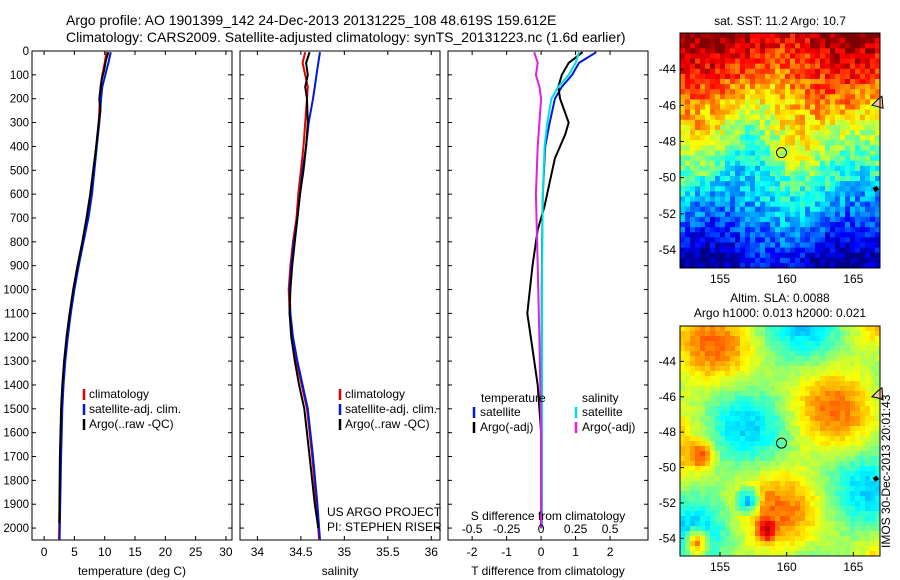 Image resolution: width=900 pixels, height=580 pixels. I want to click on top-x-tick-label: 0, so click(541, 529).